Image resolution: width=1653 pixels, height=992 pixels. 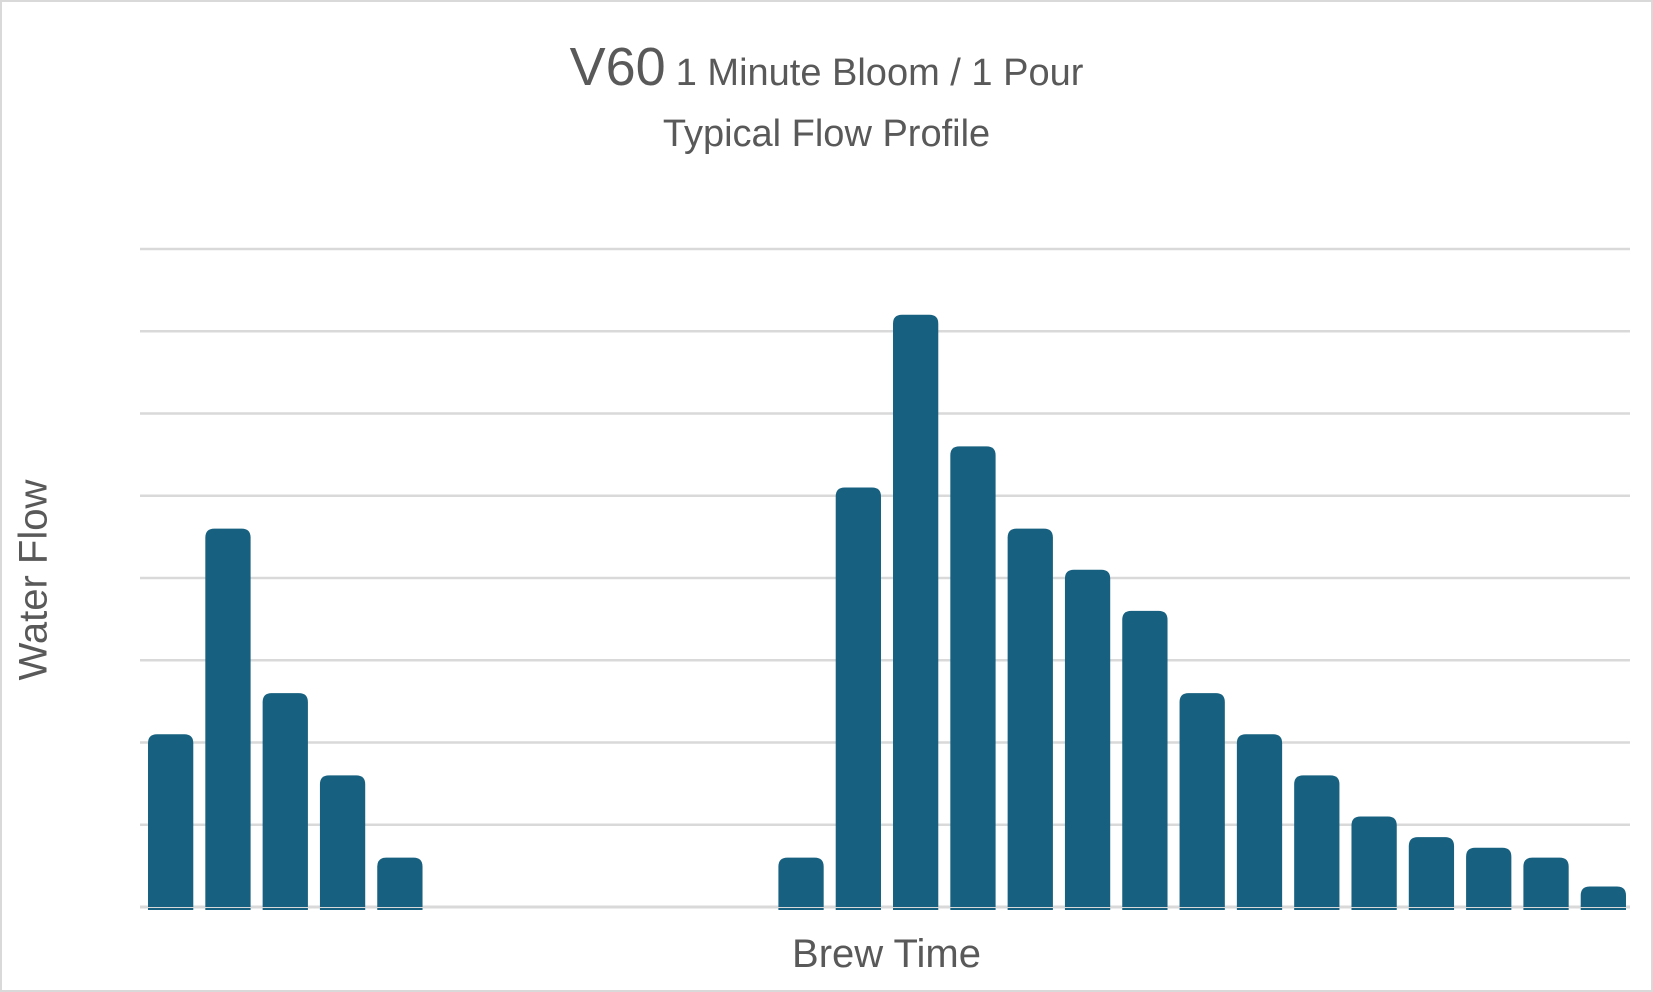 I want to click on chart-title-suffix: 1 Minute Bloom / 1 Pour, so click(x=879, y=73).